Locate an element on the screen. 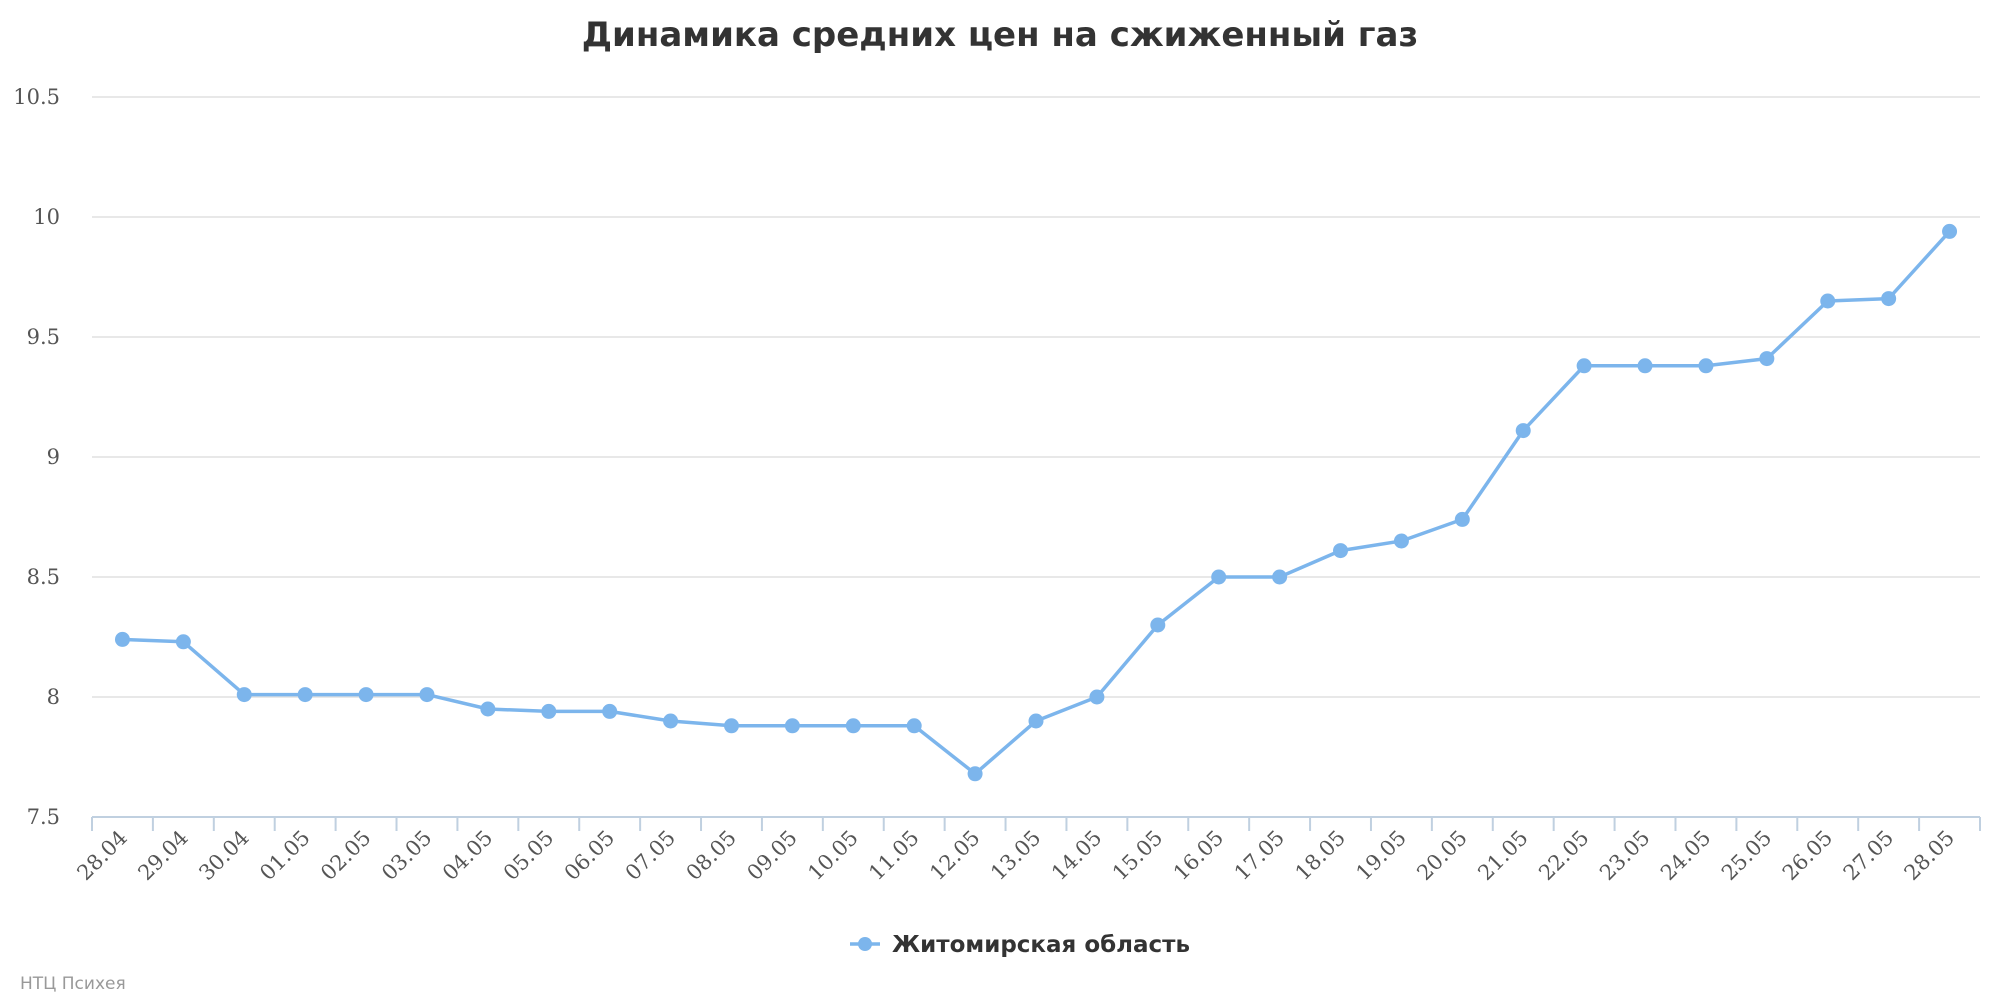  x-tick-label: 09.05 is located at coordinates (771, 855).